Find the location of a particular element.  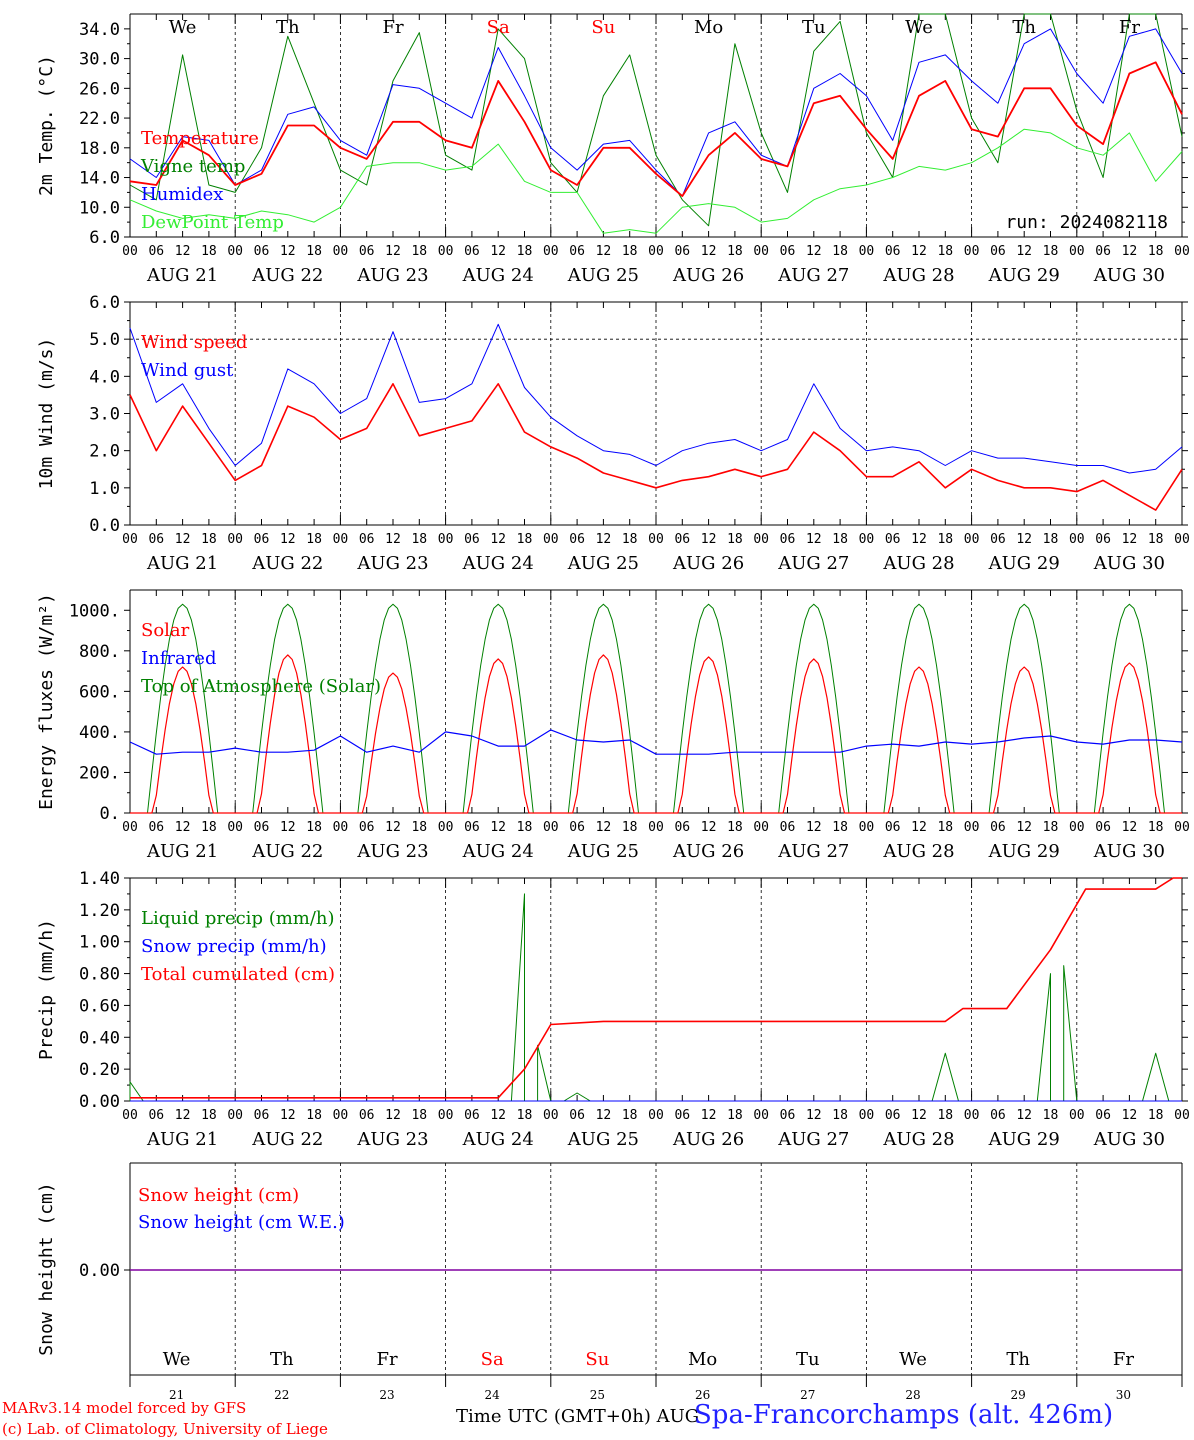

wind-gust-line is located at coordinates (656, 398).